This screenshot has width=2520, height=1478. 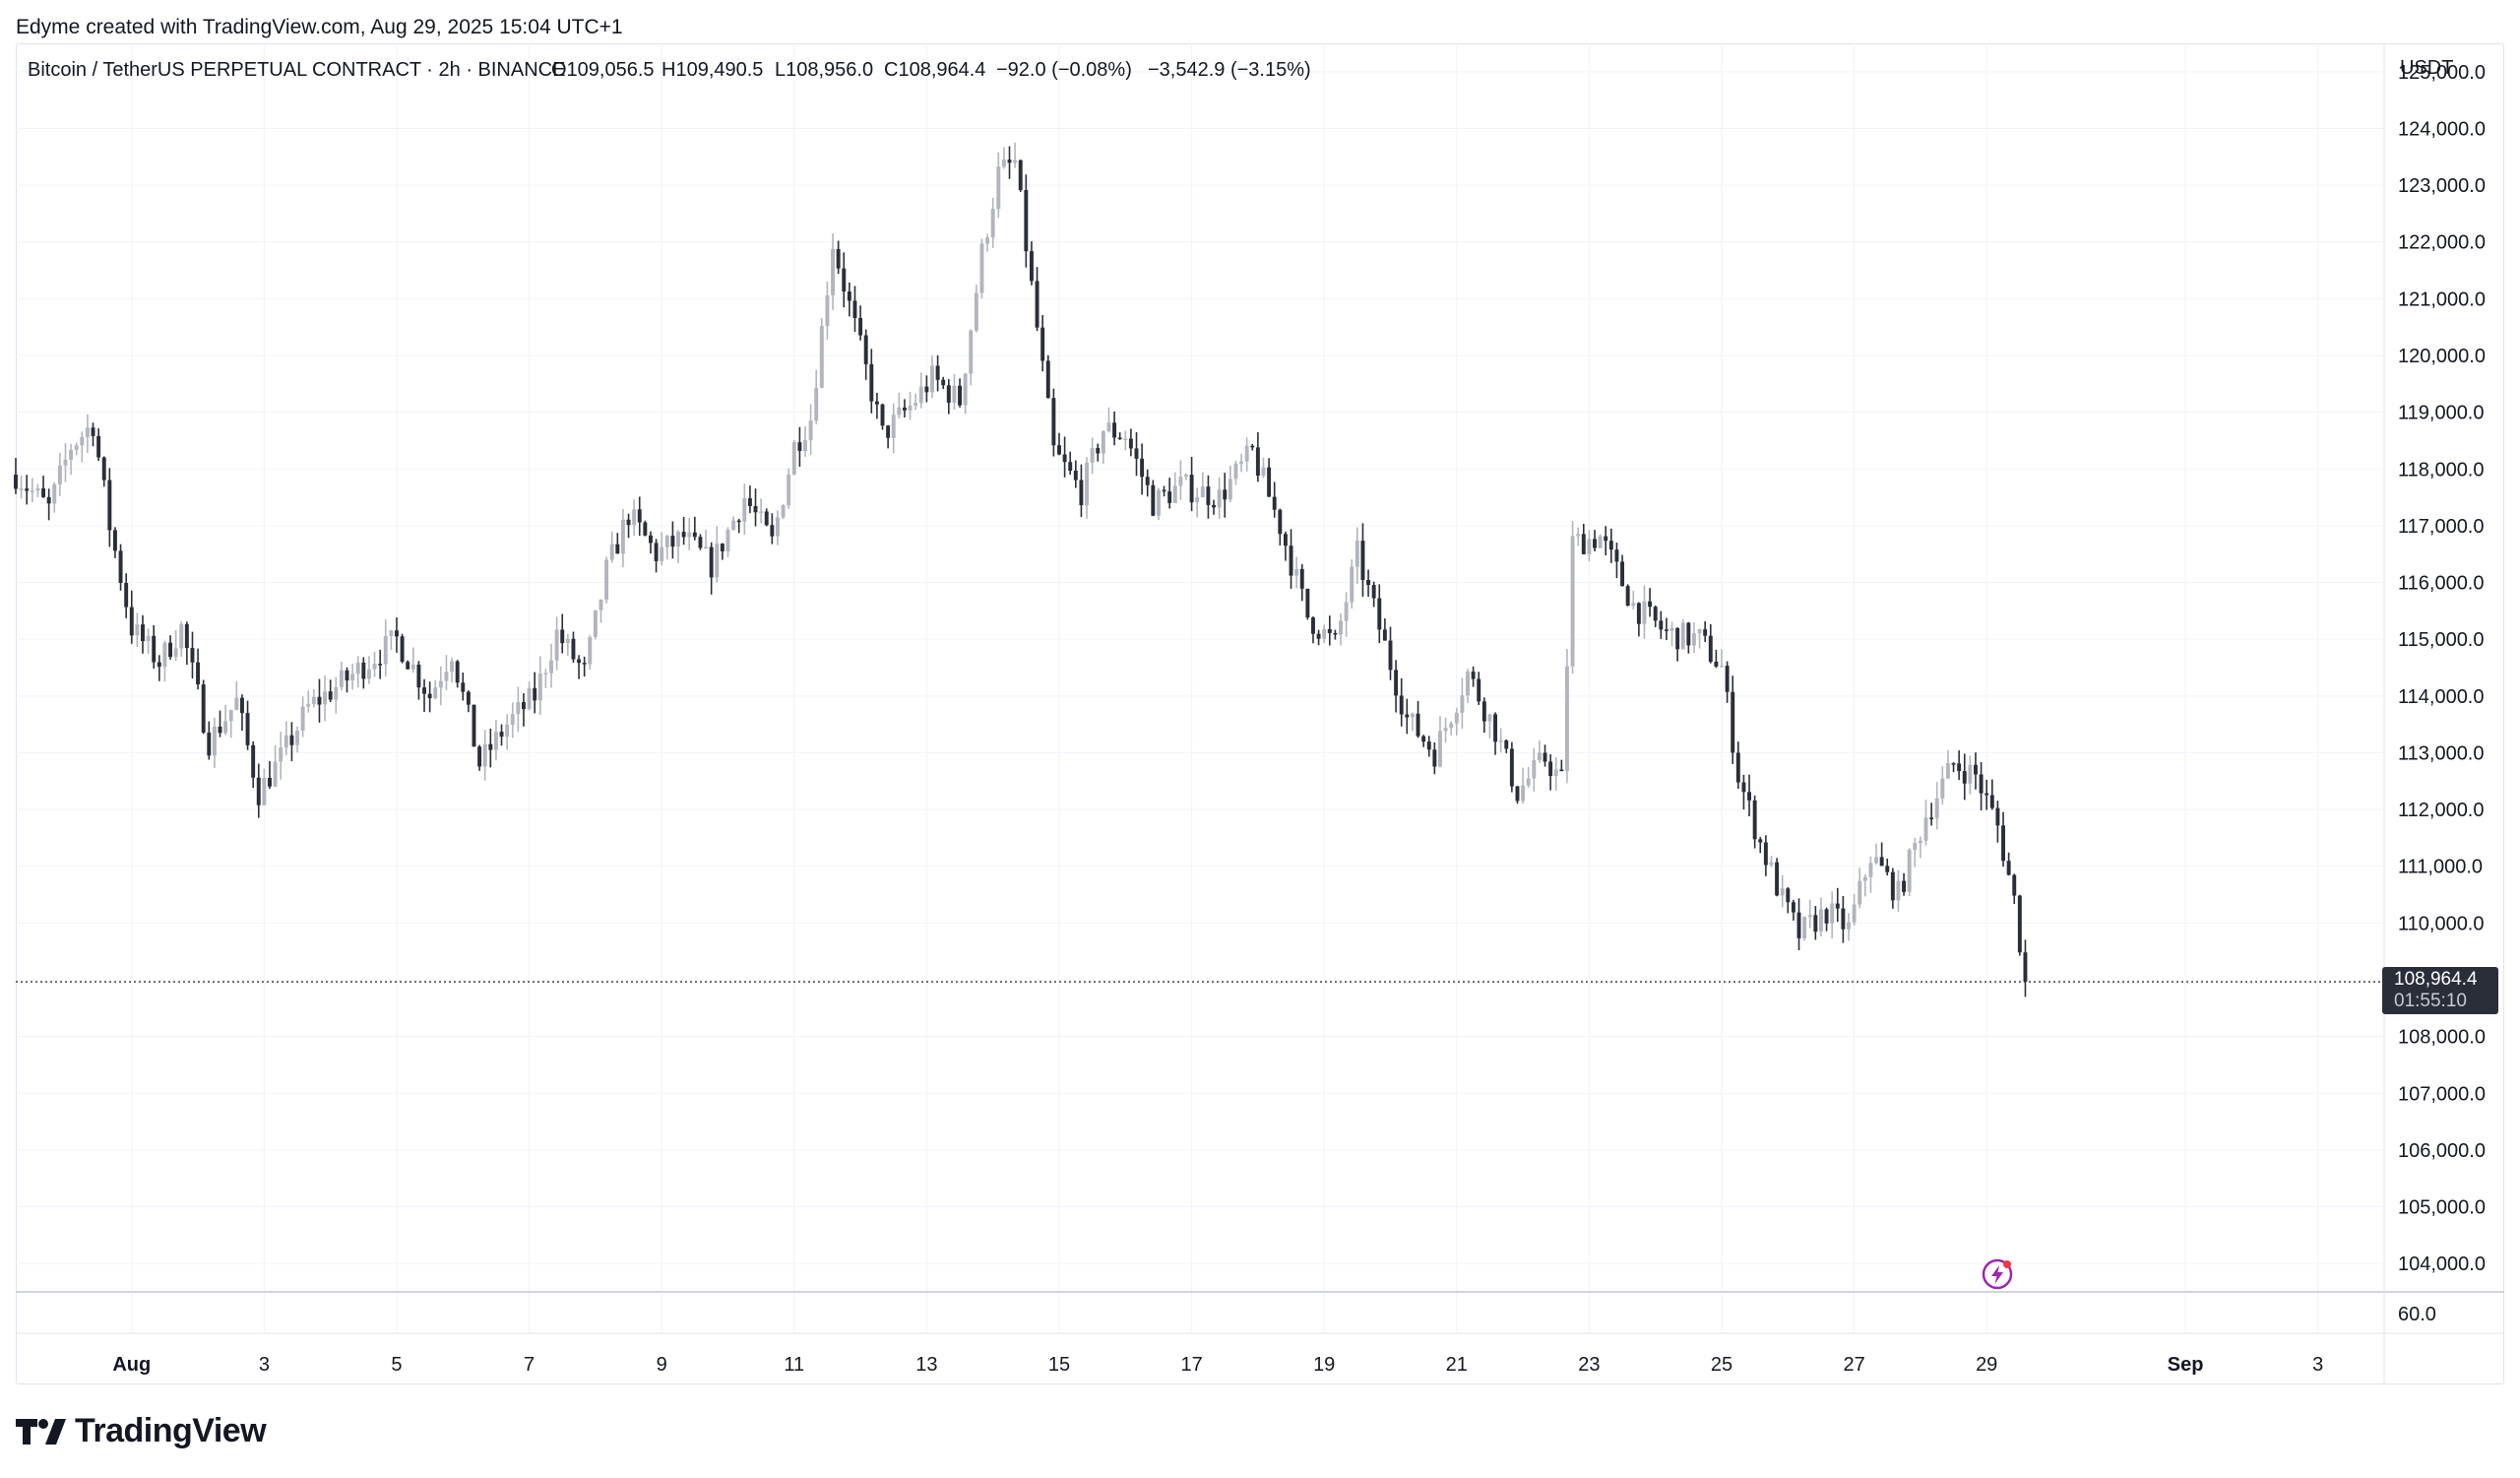 I want to click on time-tick-label: 17, so click(x=1191, y=1365).